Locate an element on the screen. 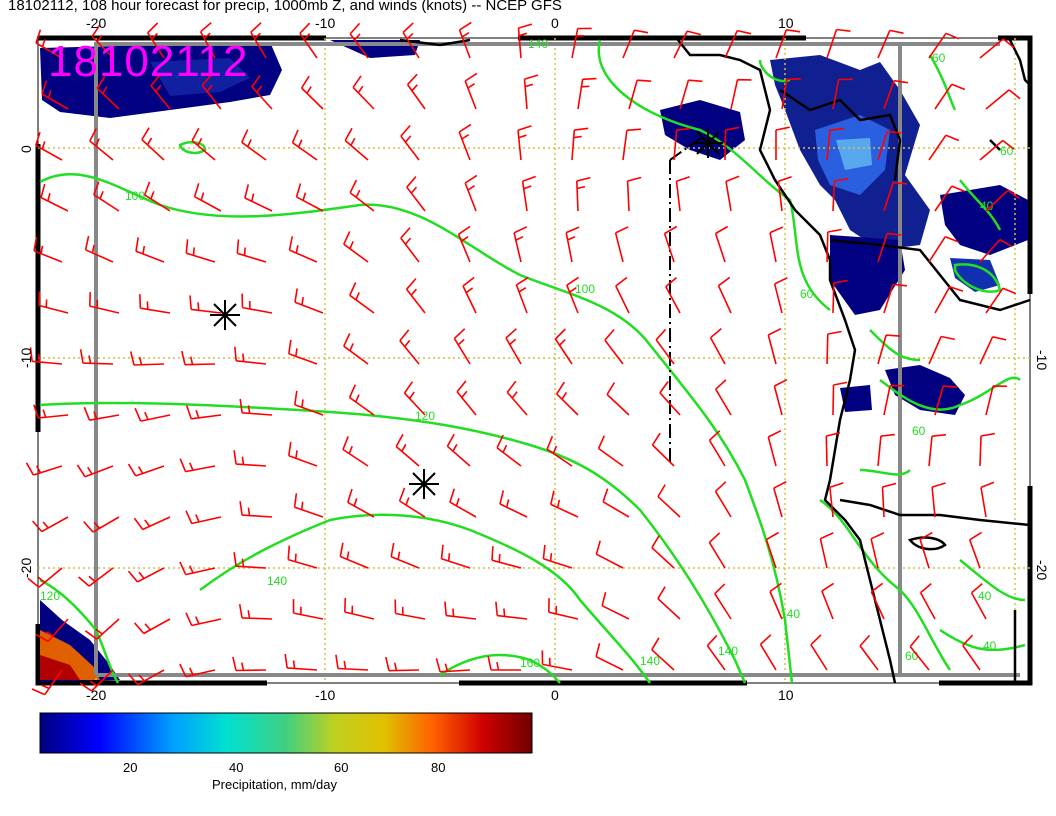  contour-label: 40 is located at coordinates (985, 596).